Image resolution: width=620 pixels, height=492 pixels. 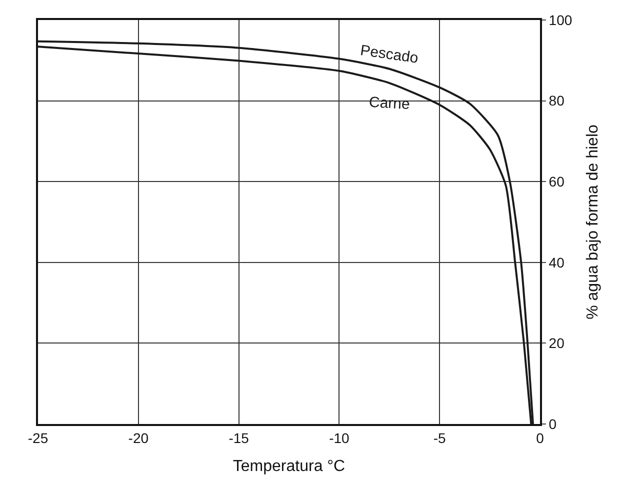 What do you see at coordinates (540, 438) in the screenshot?
I see `x-tick-label: 0` at bounding box center [540, 438].